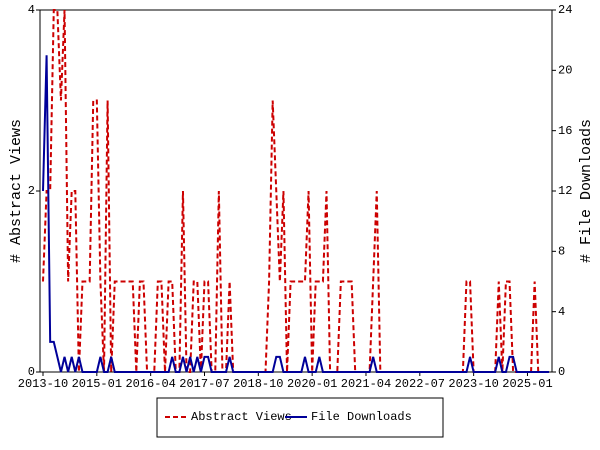  What do you see at coordinates (31, 191) in the screenshot?
I see `y-tick-label: 2` at bounding box center [31, 191].